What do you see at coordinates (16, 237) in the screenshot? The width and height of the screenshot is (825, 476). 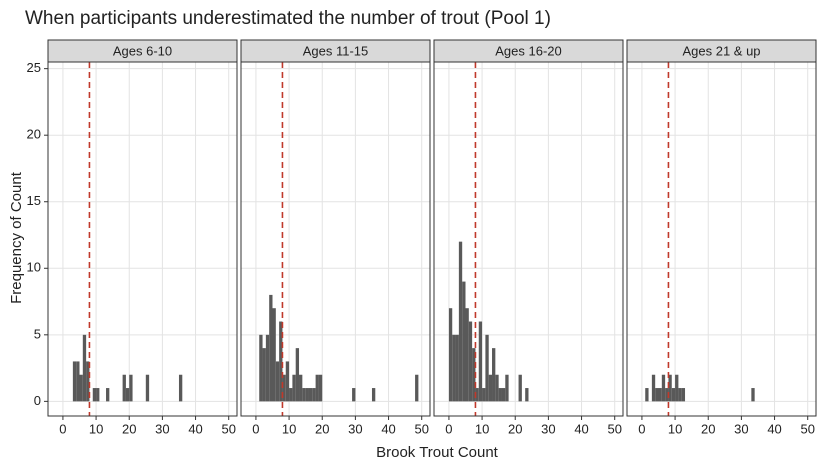 I see `y-axis-label: Frequency of Count` at bounding box center [16, 237].